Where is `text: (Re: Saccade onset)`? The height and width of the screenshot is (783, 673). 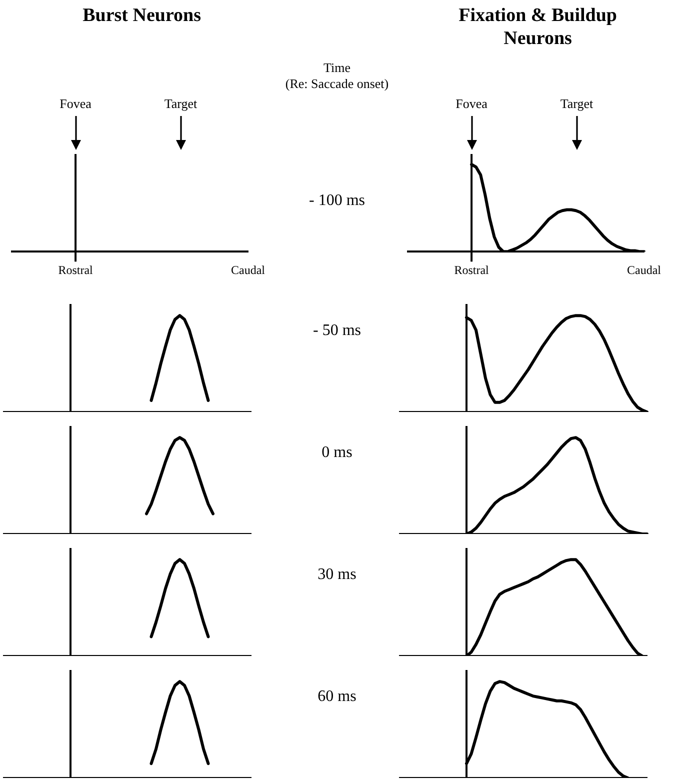
text: (Re: Saccade onset) is located at coordinates (337, 84).